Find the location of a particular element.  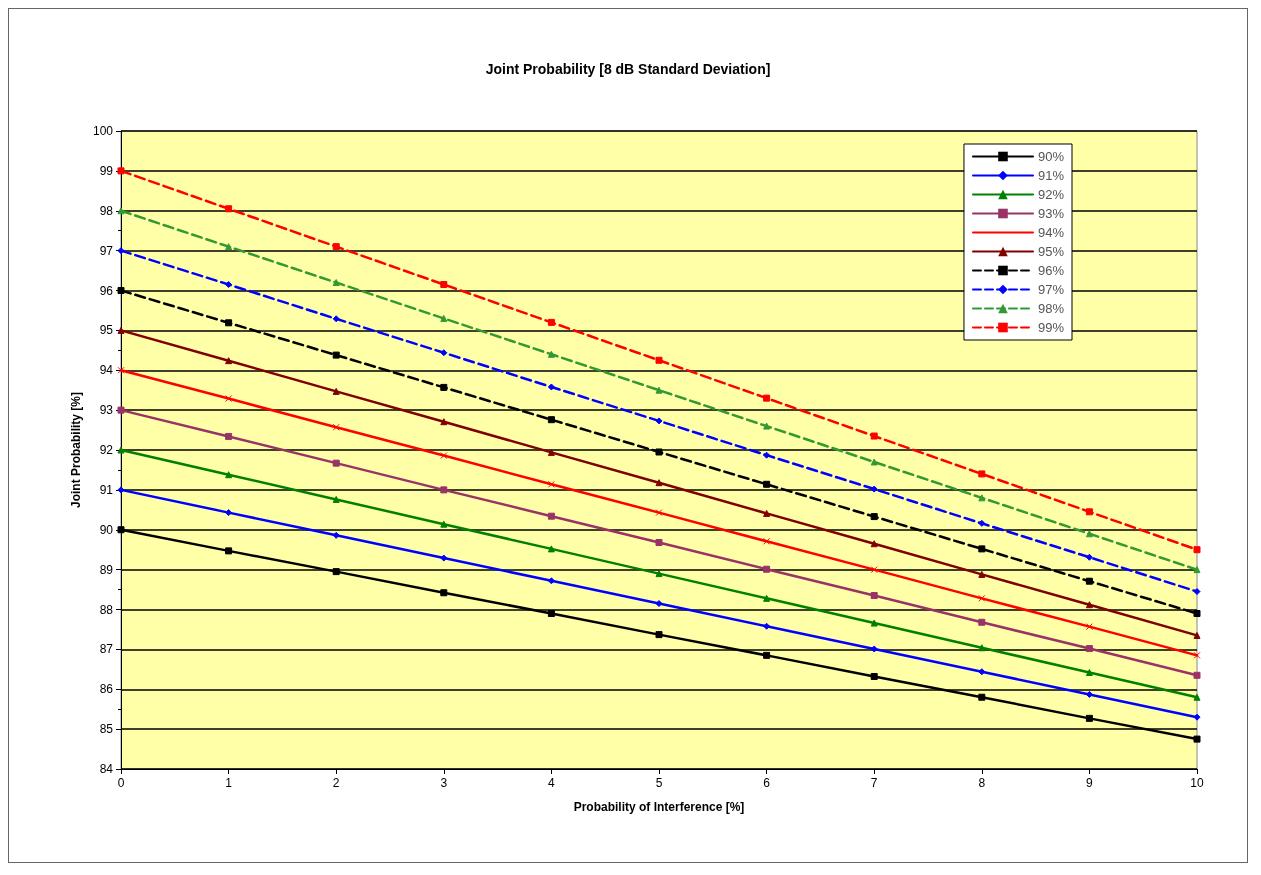

x-tick-label: 6 is located at coordinates (767, 783).